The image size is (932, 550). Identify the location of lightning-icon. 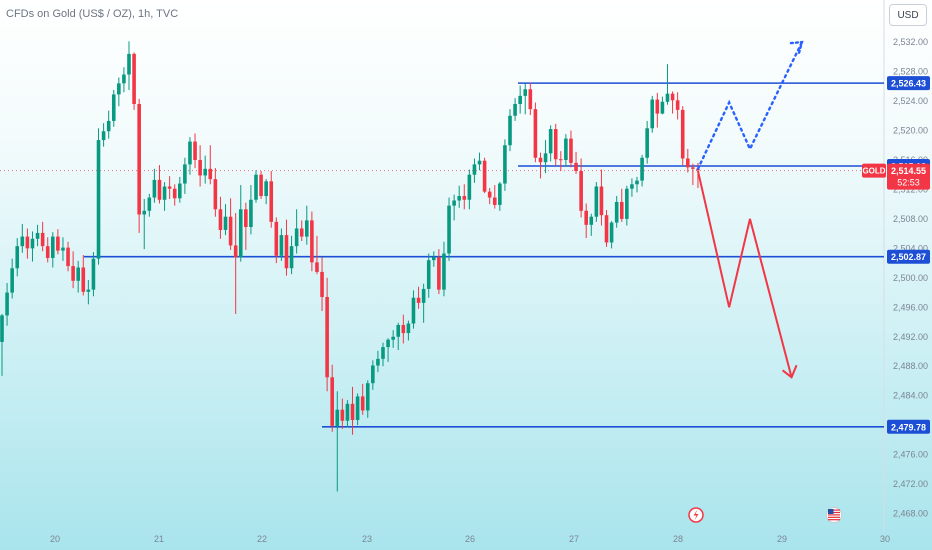
(696, 515).